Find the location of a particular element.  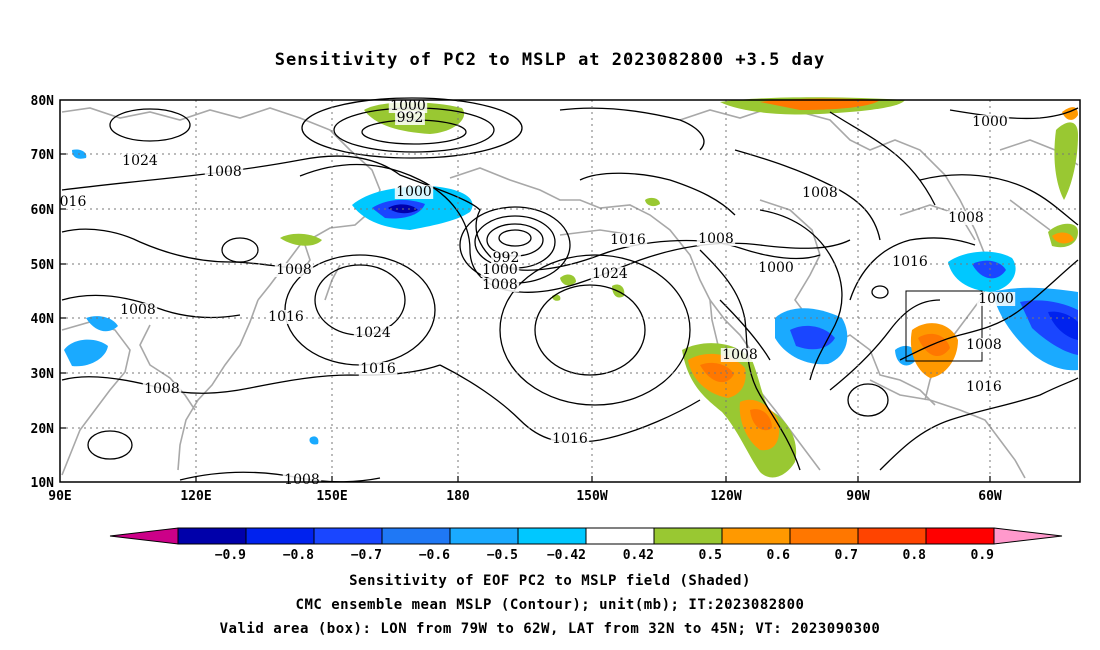

lon-label-180: 180 is located at coordinates (458, 496).